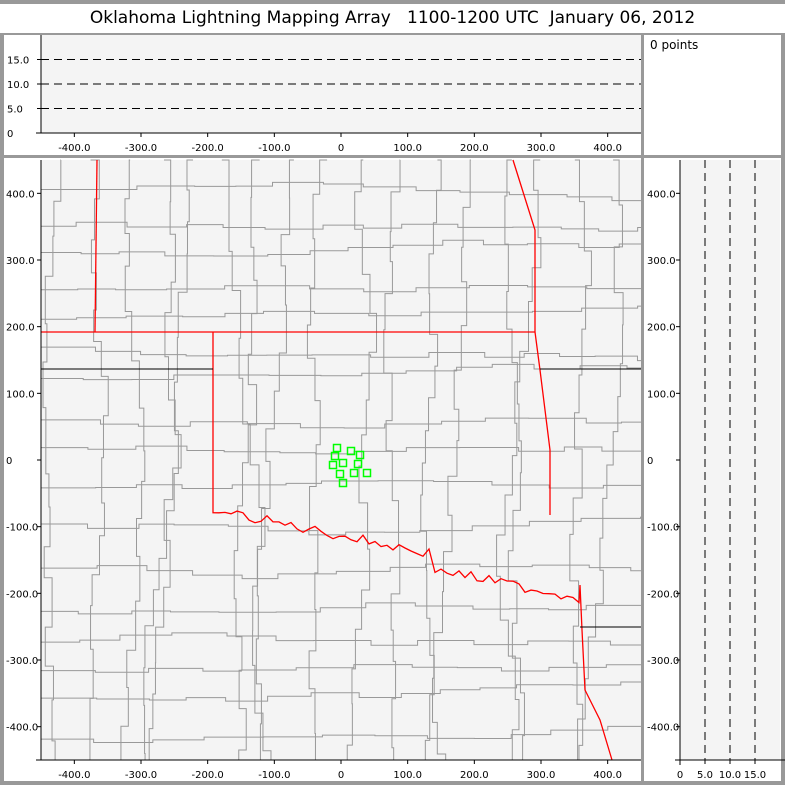 This screenshot has height=785, width=785. What do you see at coordinates (18, 61) in the screenshot?
I see `y-tick-label: 15.0` at bounding box center [18, 61].